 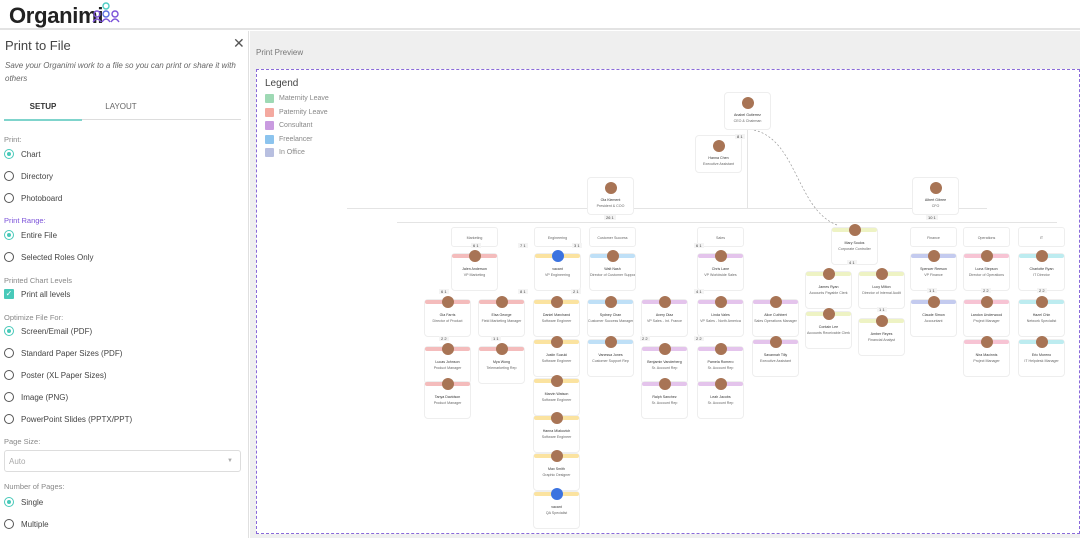 I want to click on dept-box: Engineering, so click(x=557, y=237).